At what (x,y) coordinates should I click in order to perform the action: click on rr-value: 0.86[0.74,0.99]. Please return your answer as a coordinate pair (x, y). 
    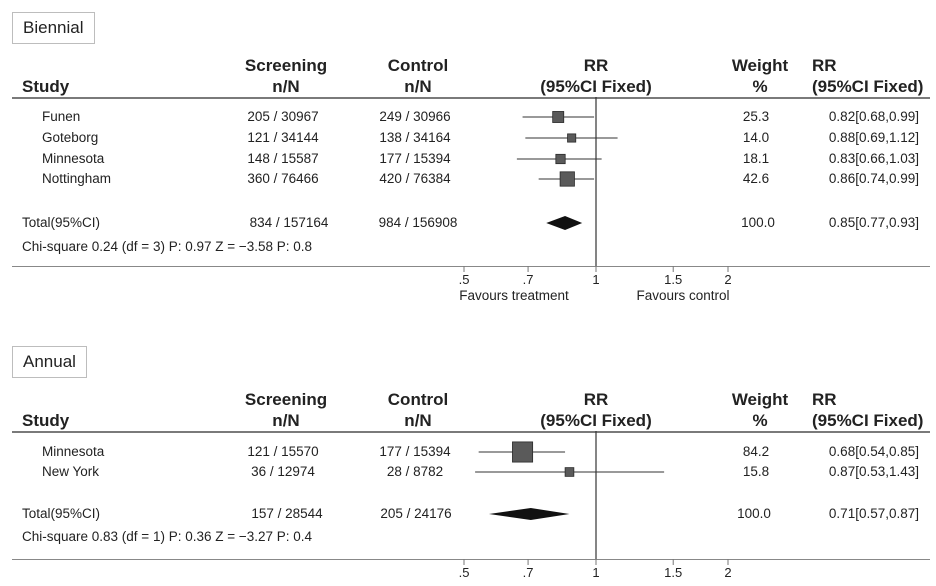
    Looking at the image, I should click on (873, 178).